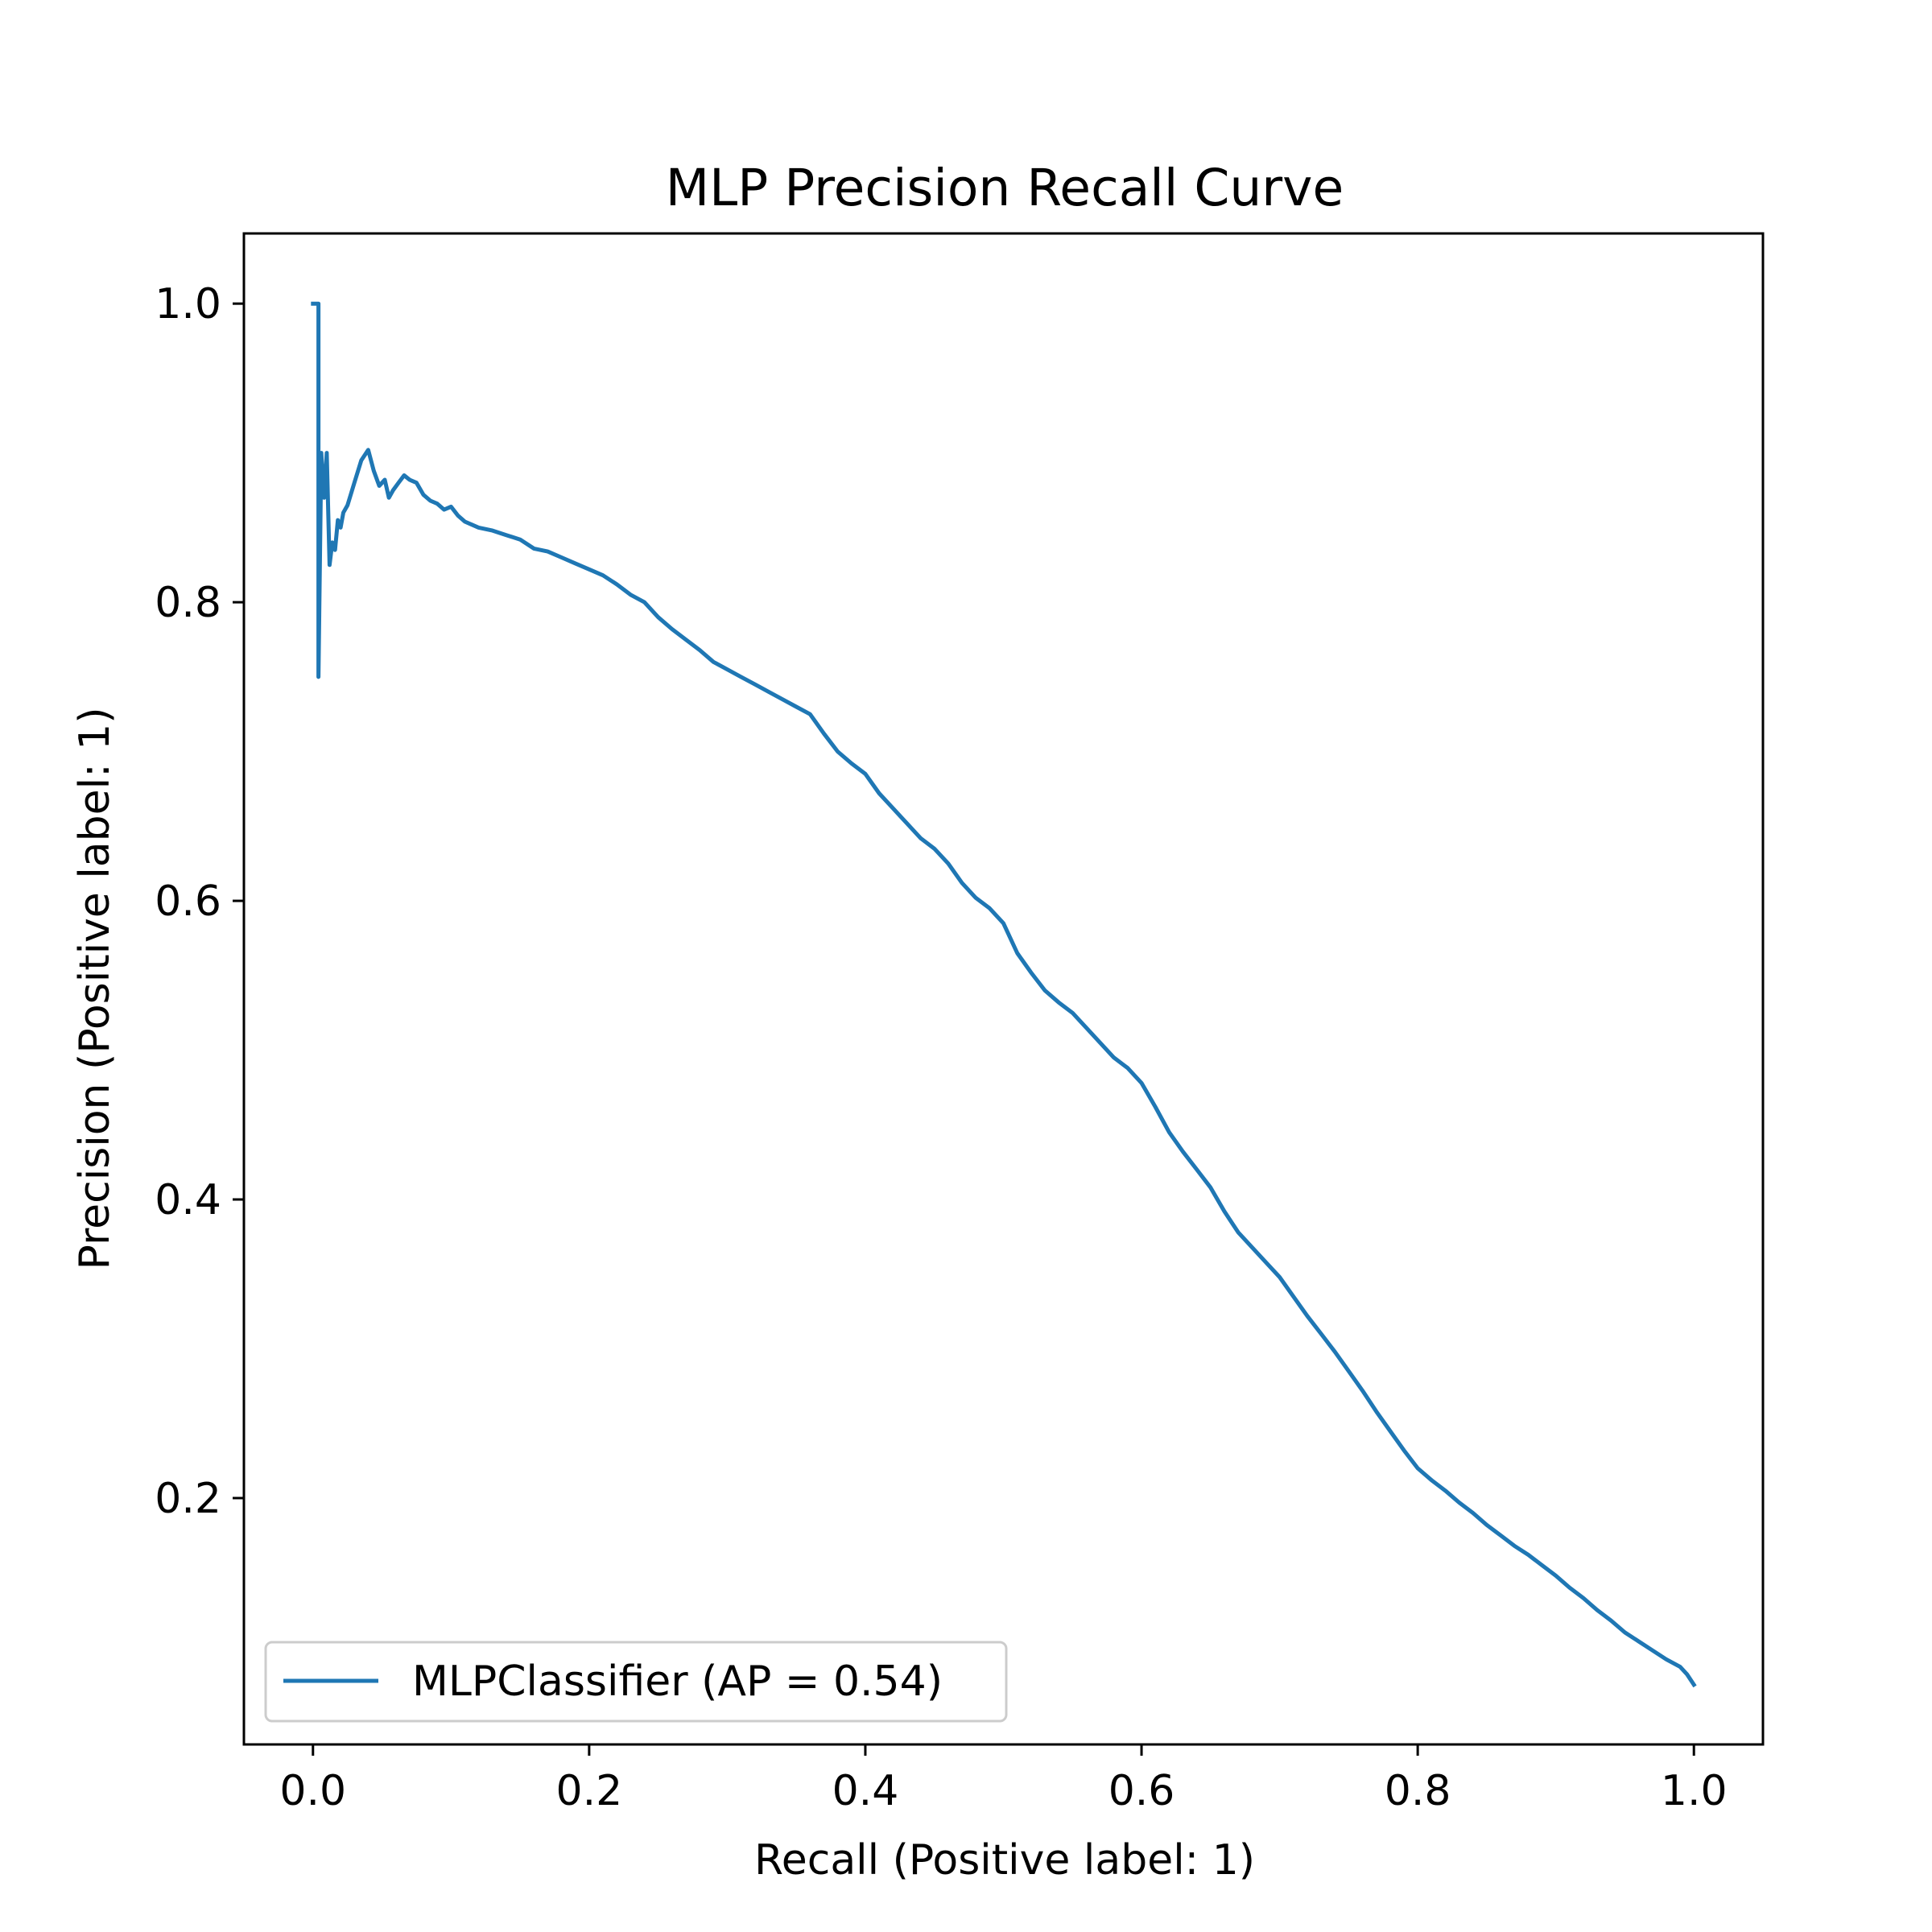 Image resolution: width=1932 pixels, height=1932 pixels. I want to click on y-tick-label: 1.0, so click(188, 304).